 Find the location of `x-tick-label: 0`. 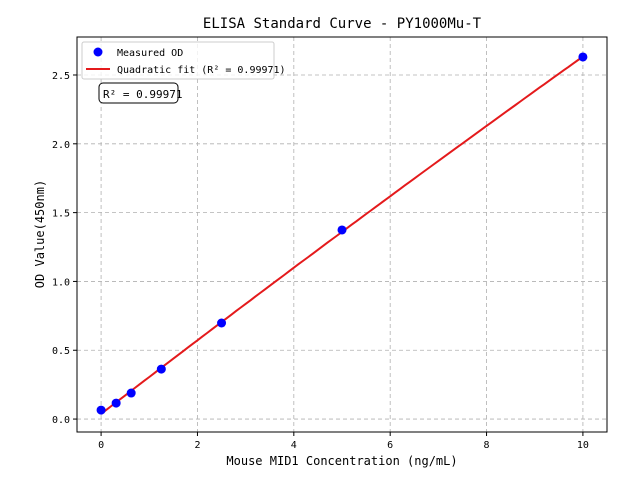

x-tick-label: 0 is located at coordinates (101, 445).